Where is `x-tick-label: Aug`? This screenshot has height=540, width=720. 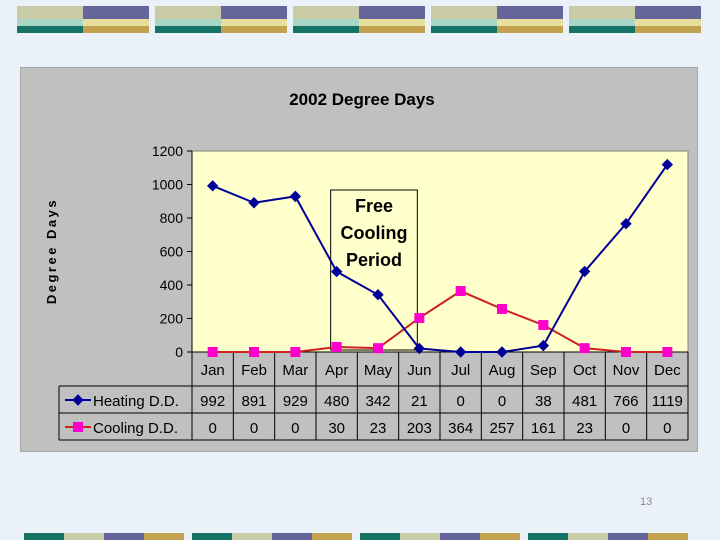
x-tick-label: Aug is located at coordinates (502, 370).